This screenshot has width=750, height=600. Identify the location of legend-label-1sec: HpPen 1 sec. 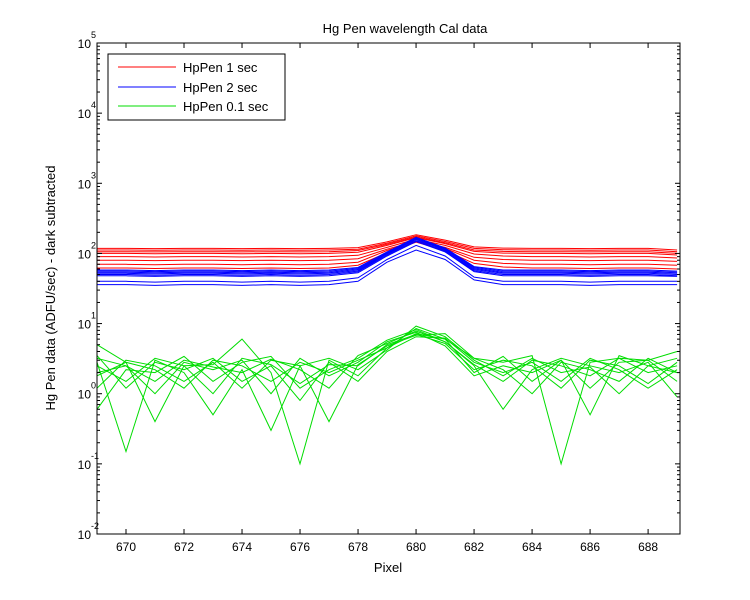
(220, 67).